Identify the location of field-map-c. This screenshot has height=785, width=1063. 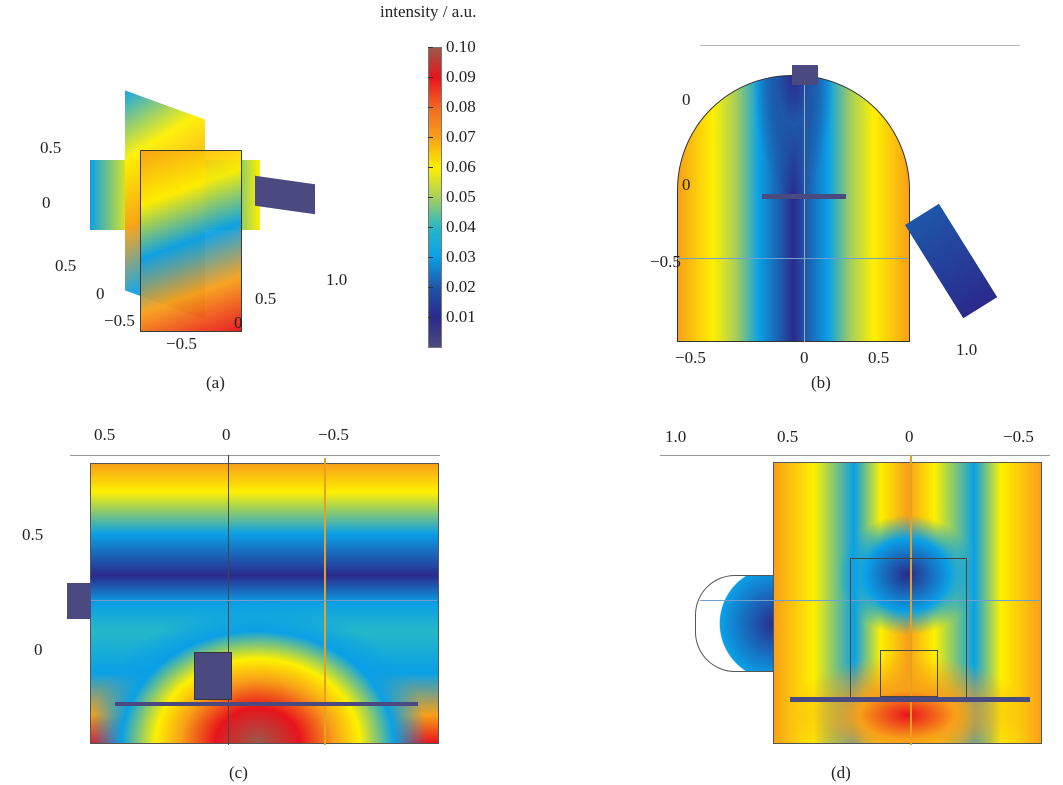
(264, 603).